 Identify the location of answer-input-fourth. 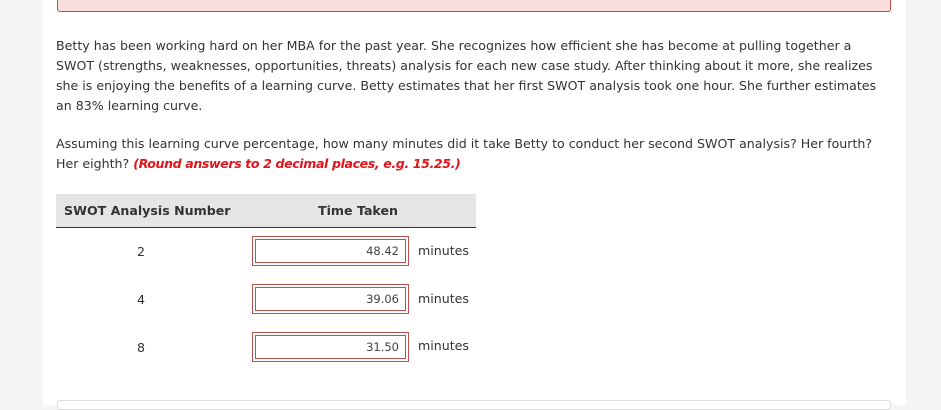
(330, 299).